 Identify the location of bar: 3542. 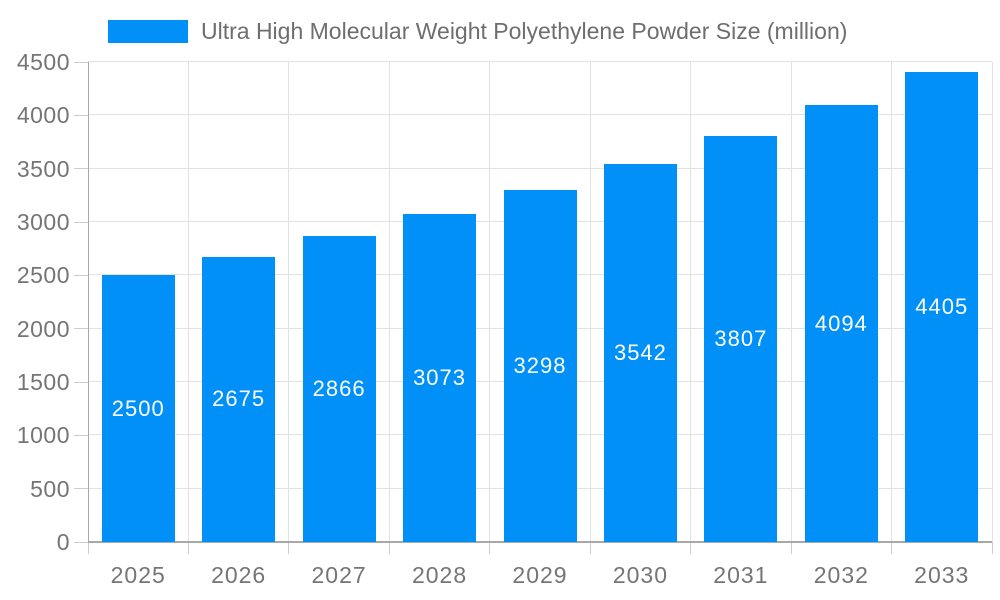
(640, 353).